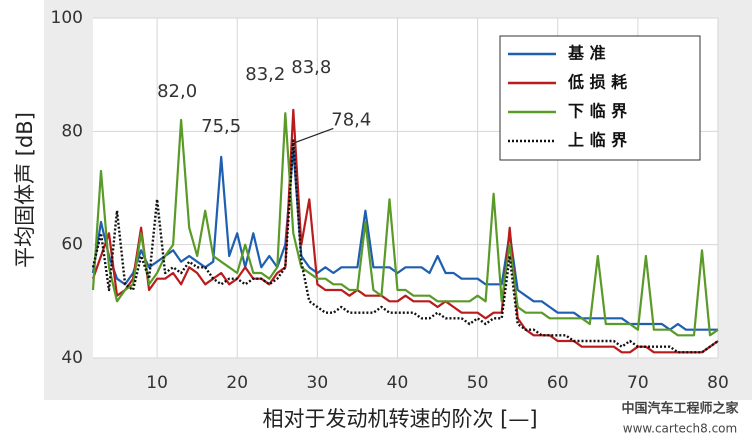 This screenshot has height=446, width=752. I want to click on y-tick-label: 80, so click(72, 131).